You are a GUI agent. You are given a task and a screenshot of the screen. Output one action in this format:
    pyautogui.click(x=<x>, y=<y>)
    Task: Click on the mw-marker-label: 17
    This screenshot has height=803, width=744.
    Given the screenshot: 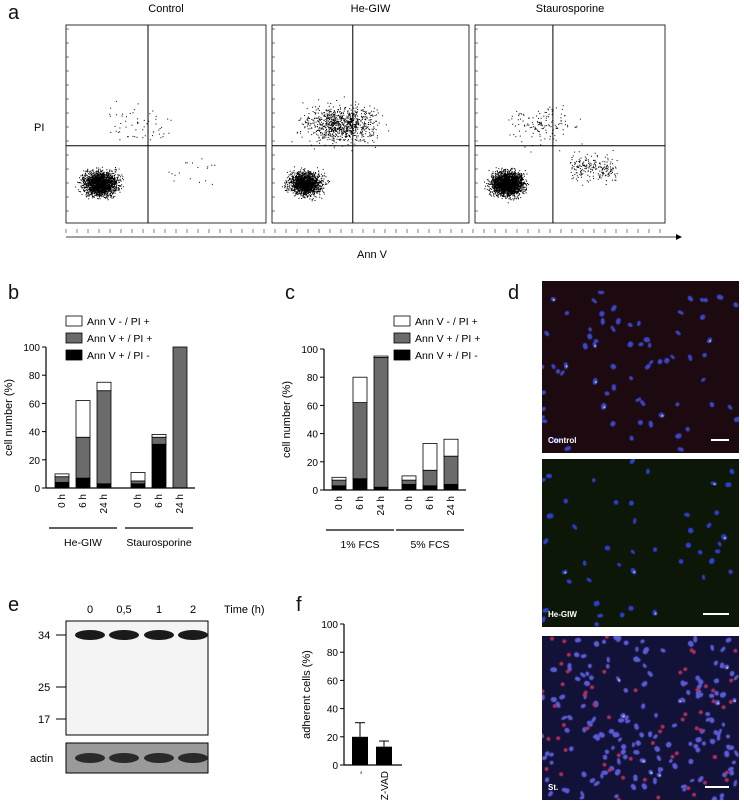 What is the action you would take?
    pyautogui.click(x=44, y=720)
    